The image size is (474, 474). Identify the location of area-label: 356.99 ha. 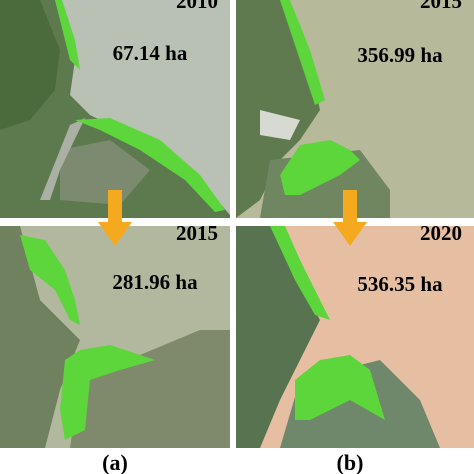
(400, 55).